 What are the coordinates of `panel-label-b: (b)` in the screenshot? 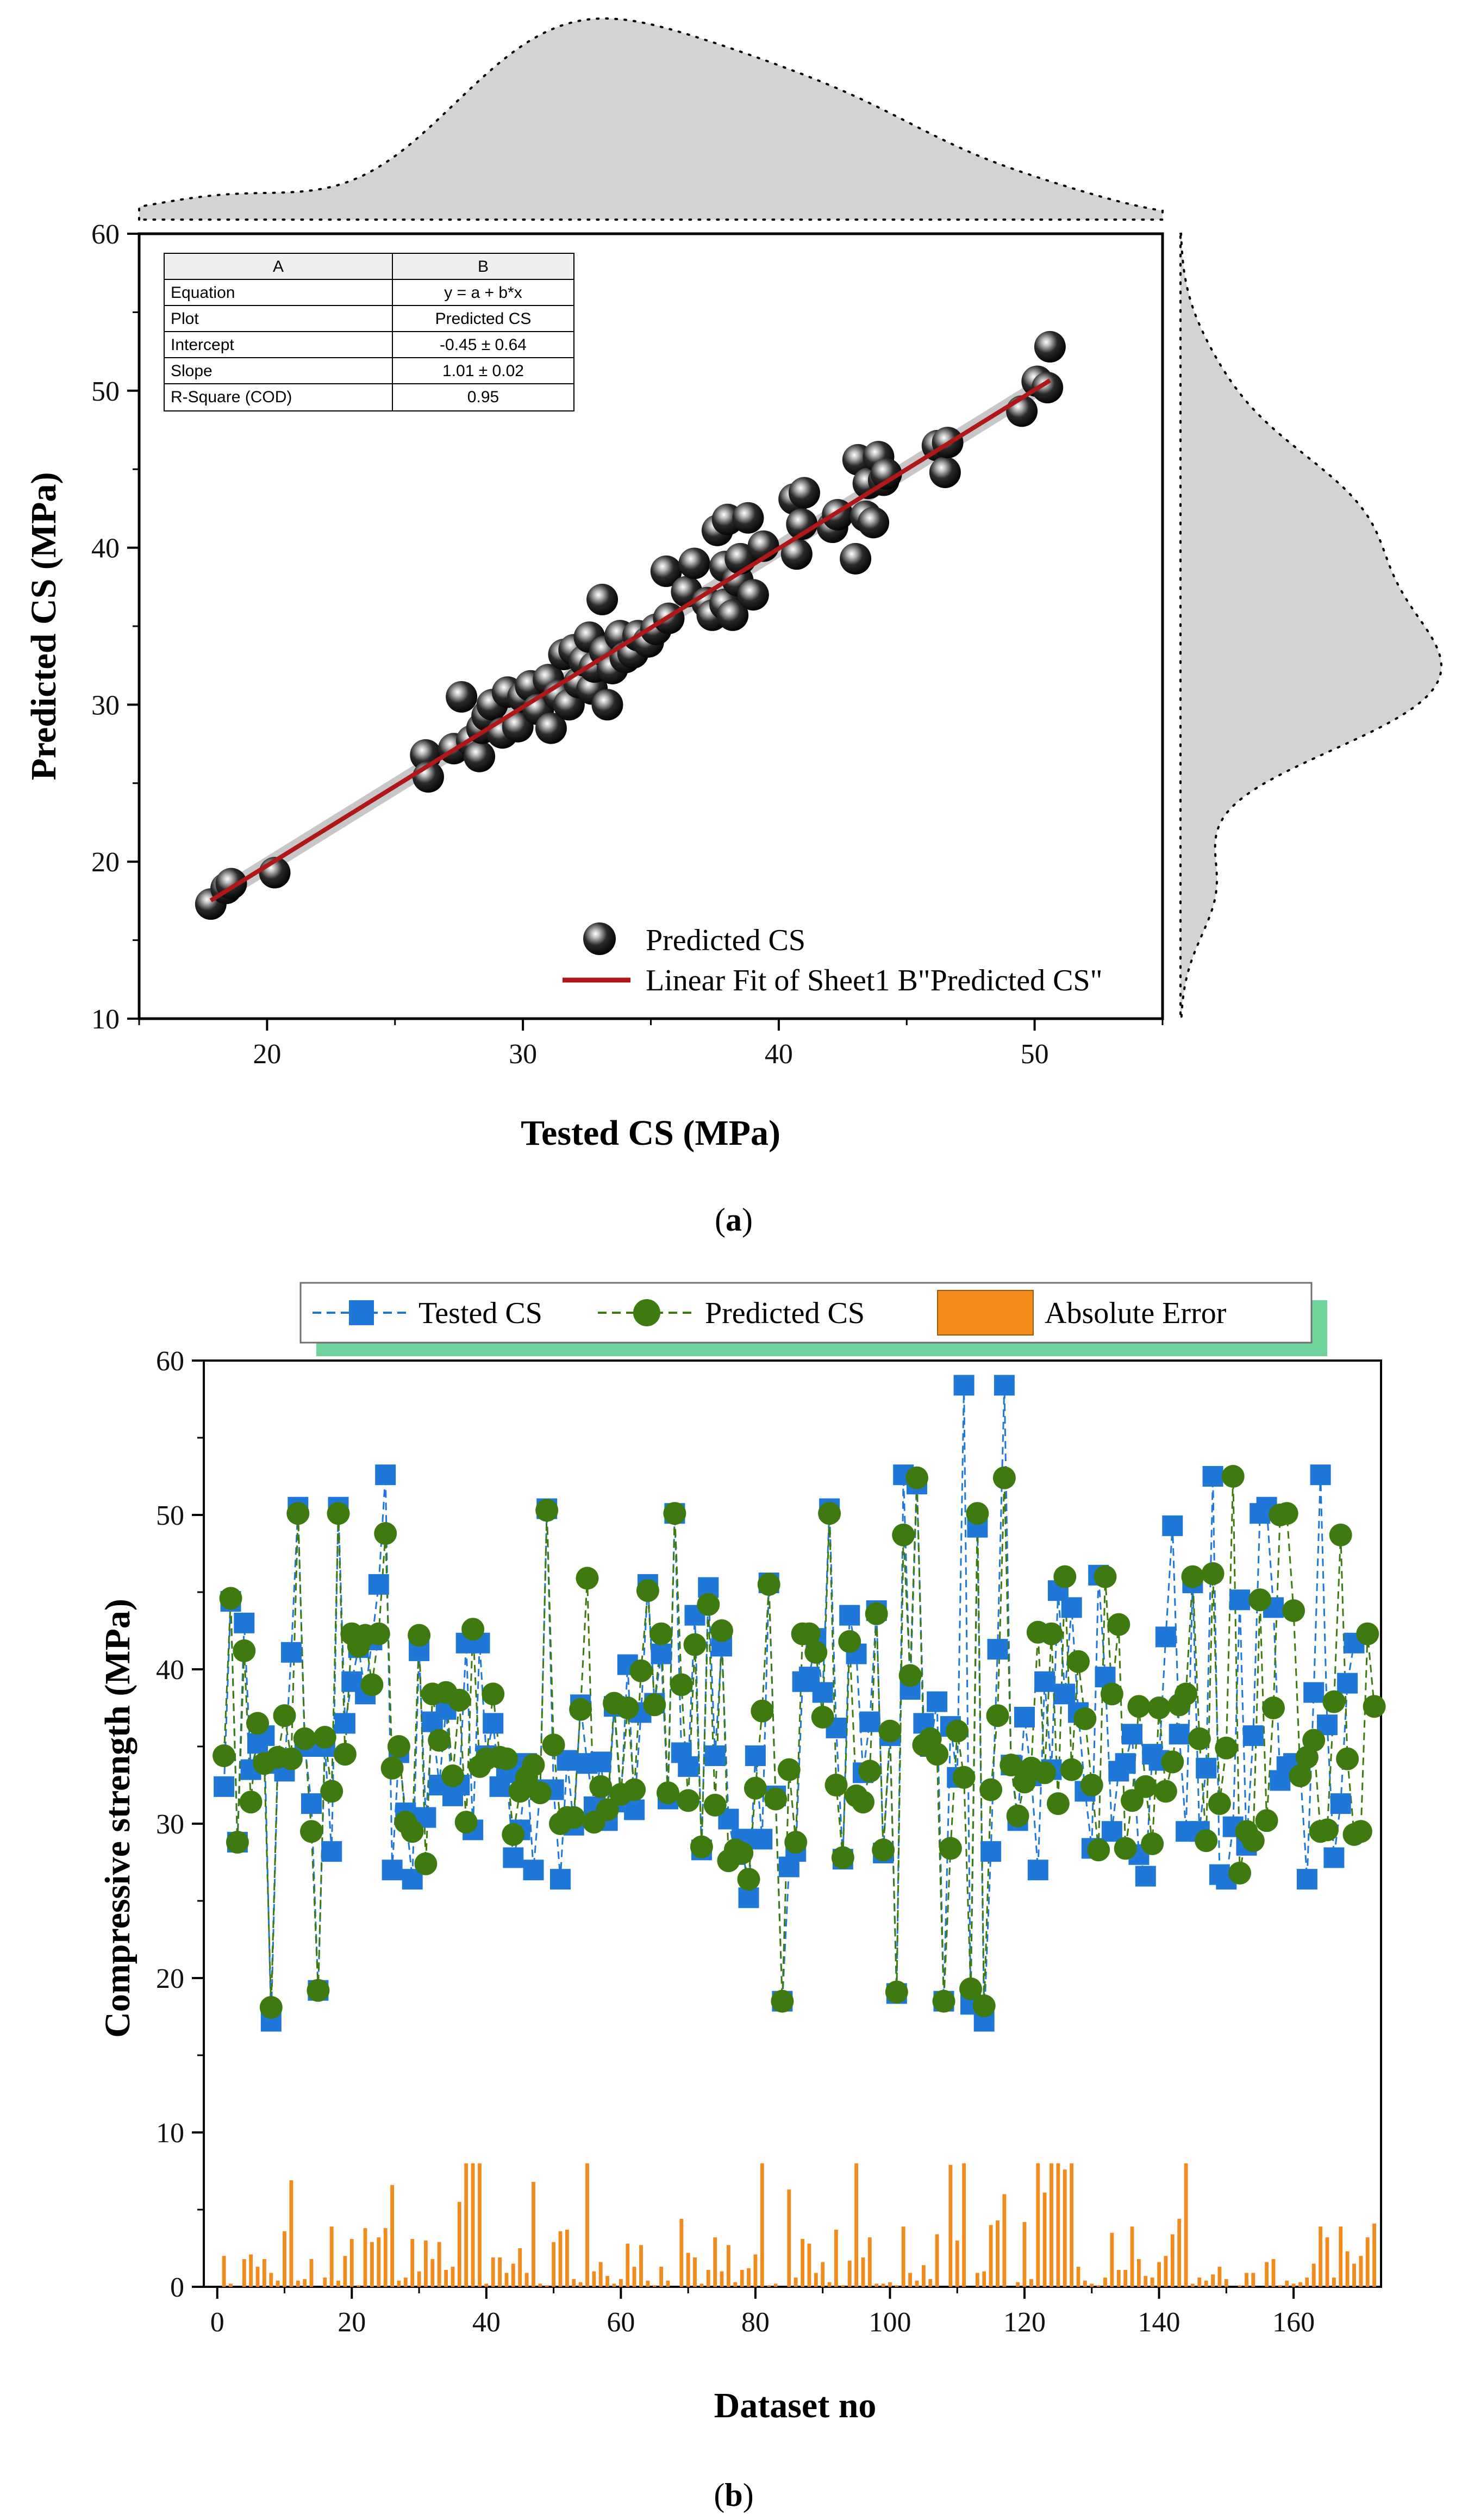 It's located at (733, 2495).